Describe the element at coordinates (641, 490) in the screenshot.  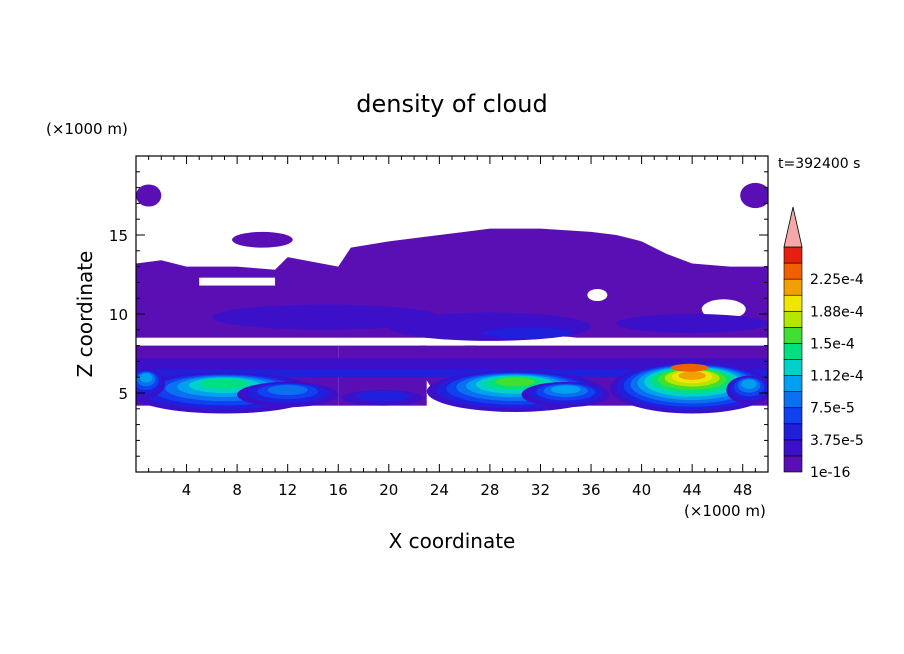
I see `x-tick-label: 40` at that location.